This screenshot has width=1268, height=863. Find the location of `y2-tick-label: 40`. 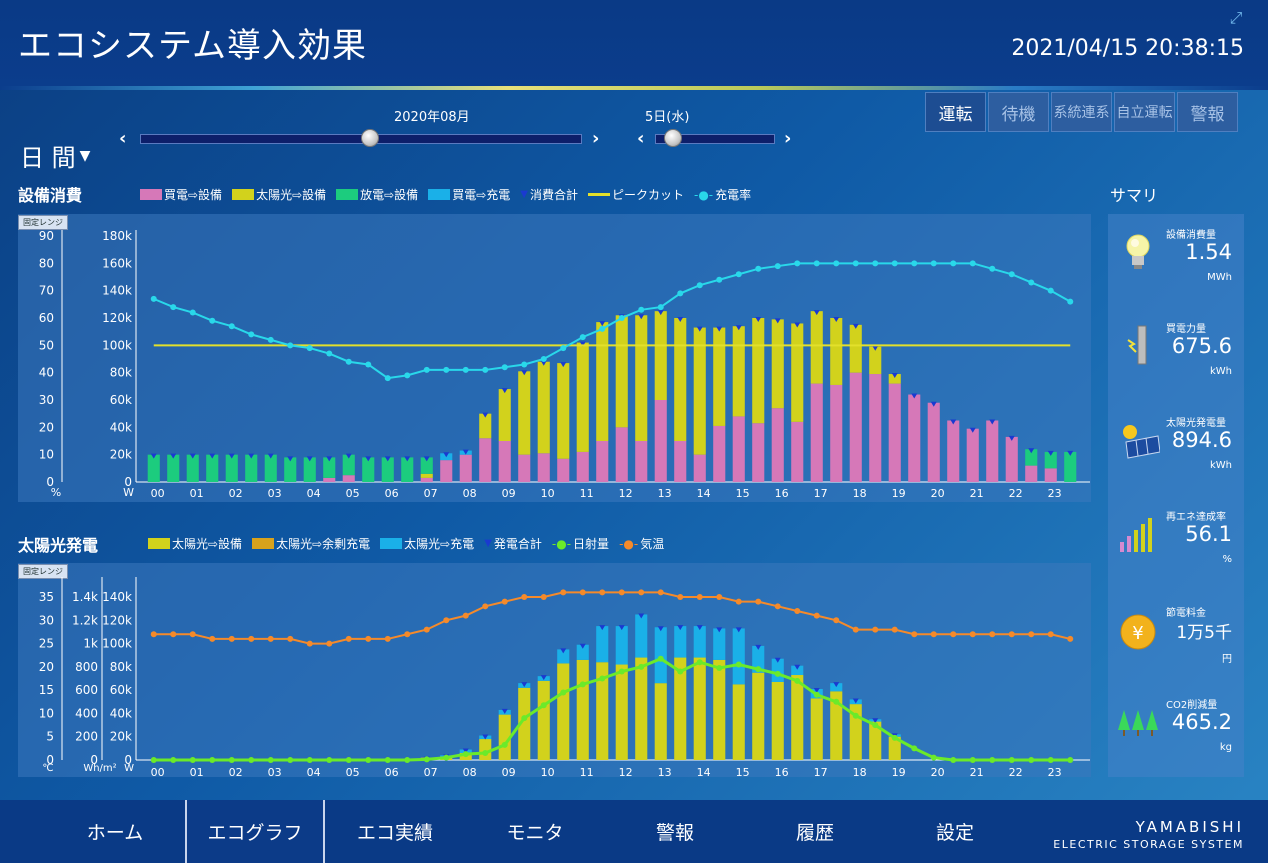

y2-tick-label: 40 is located at coordinates (46, 373).